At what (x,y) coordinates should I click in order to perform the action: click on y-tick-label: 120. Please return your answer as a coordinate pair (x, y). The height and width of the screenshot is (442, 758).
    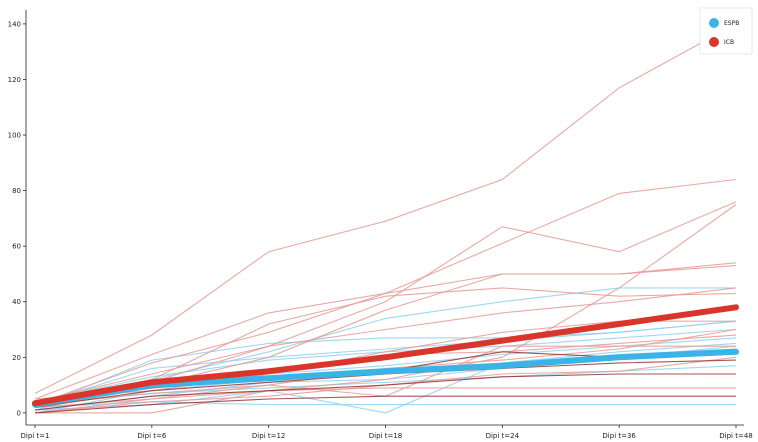
    Looking at the image, I should click on (14, 80).